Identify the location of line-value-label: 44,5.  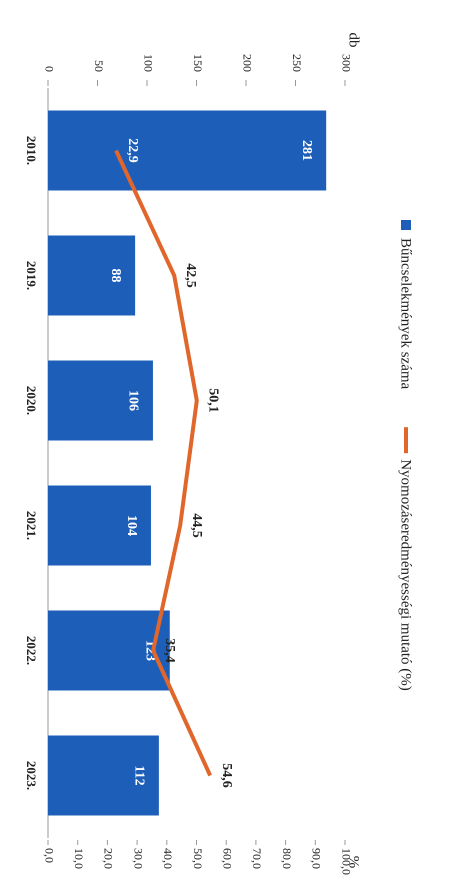
(196, 525).